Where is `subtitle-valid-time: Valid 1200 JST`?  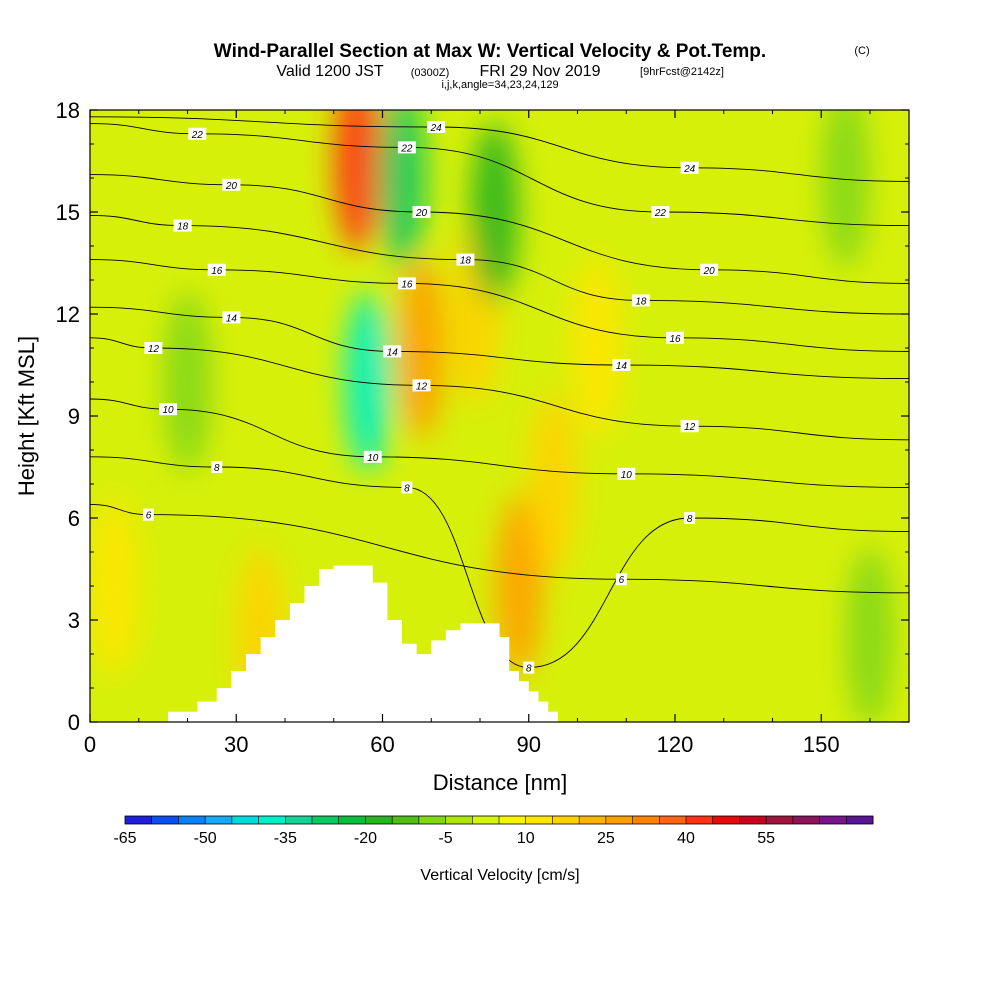 subtitle-valid-time: Valid 1200 JST is located at coordinates (330, 71).